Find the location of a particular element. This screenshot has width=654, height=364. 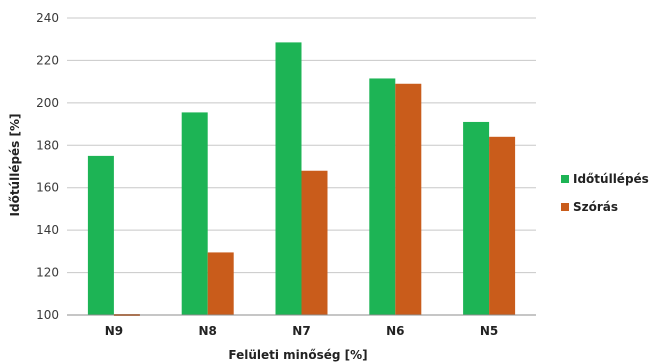

y-axis-title: Időtúllépés [%] is located at coordinates (15, 165).